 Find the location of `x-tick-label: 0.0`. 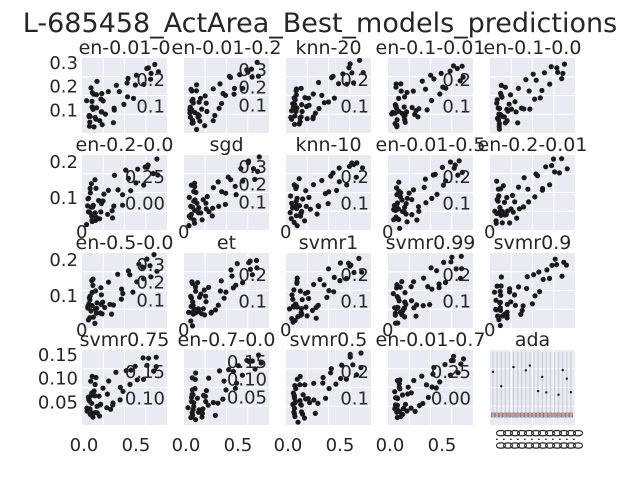

x-tick-label: 0.0 is located at coordinates (390, 445).